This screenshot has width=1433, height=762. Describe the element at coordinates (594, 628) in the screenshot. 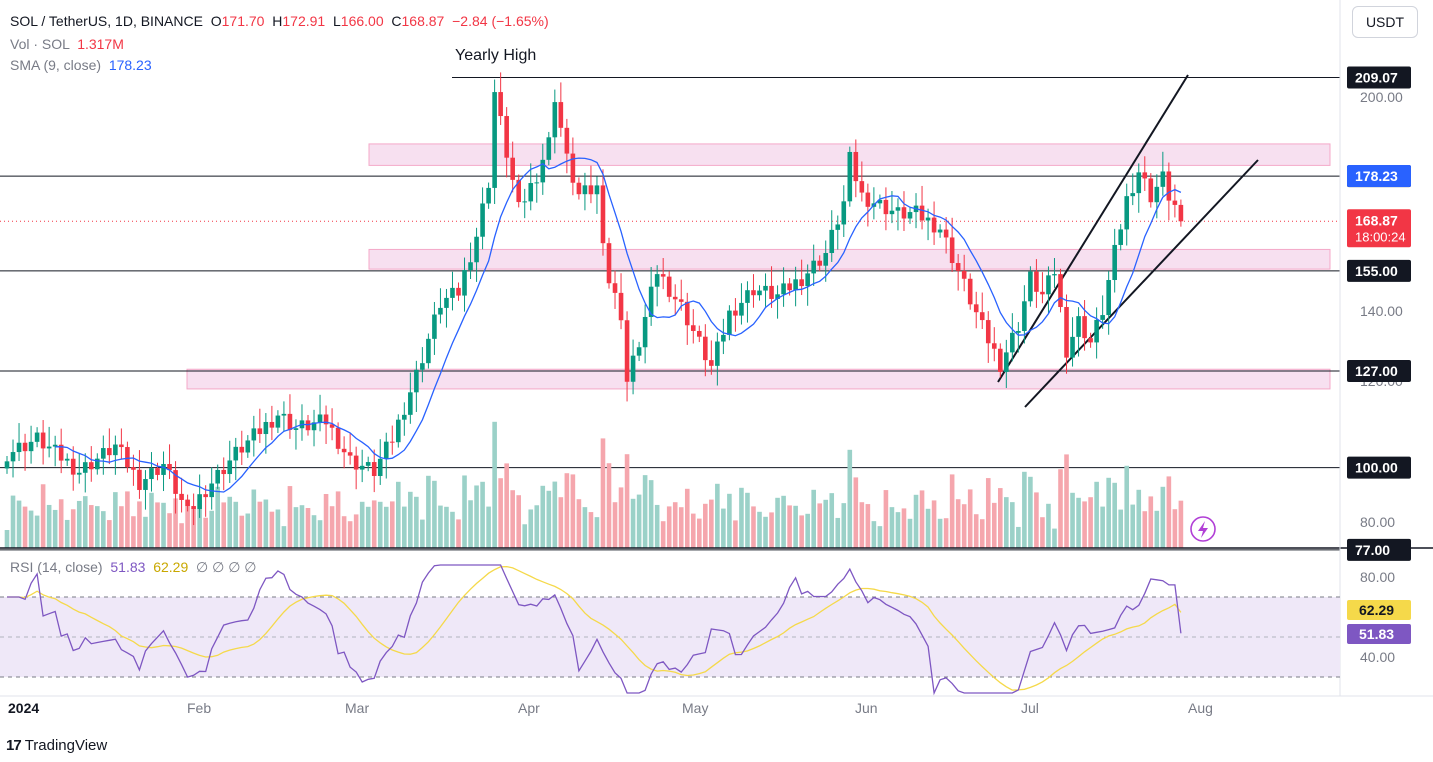

I see `rsi-ma-line` at that location.